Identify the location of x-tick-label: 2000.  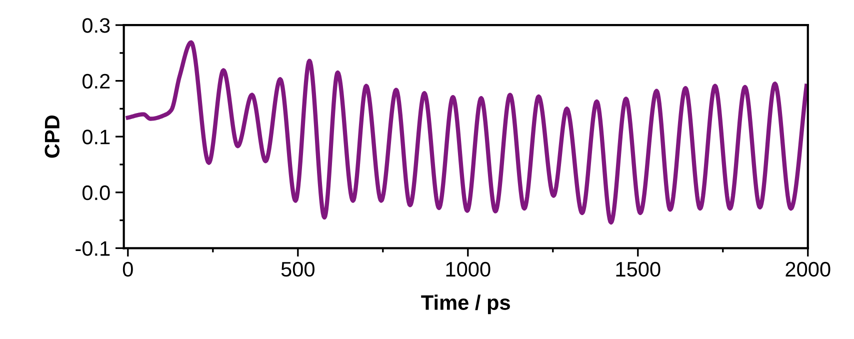
(808, 269).